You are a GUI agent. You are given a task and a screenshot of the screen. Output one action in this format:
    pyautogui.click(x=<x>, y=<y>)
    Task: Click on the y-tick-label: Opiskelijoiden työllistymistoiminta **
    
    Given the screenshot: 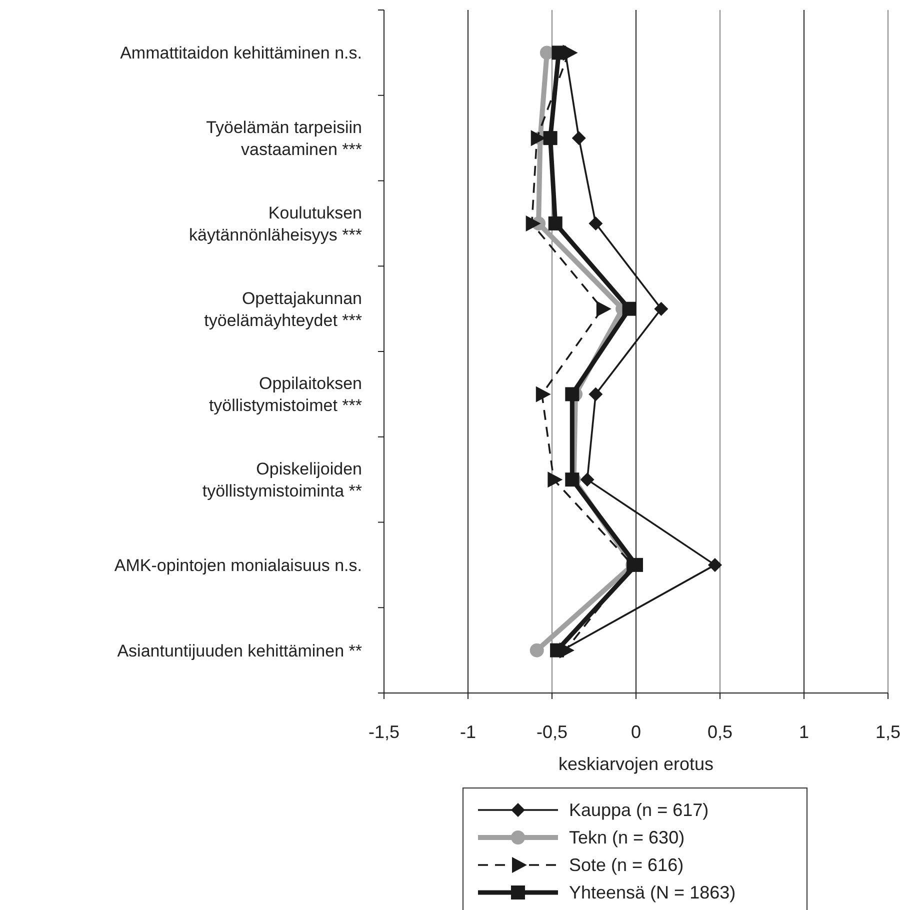 What is the action you would take?
    pyautogui.click(x=282, y=480)
    